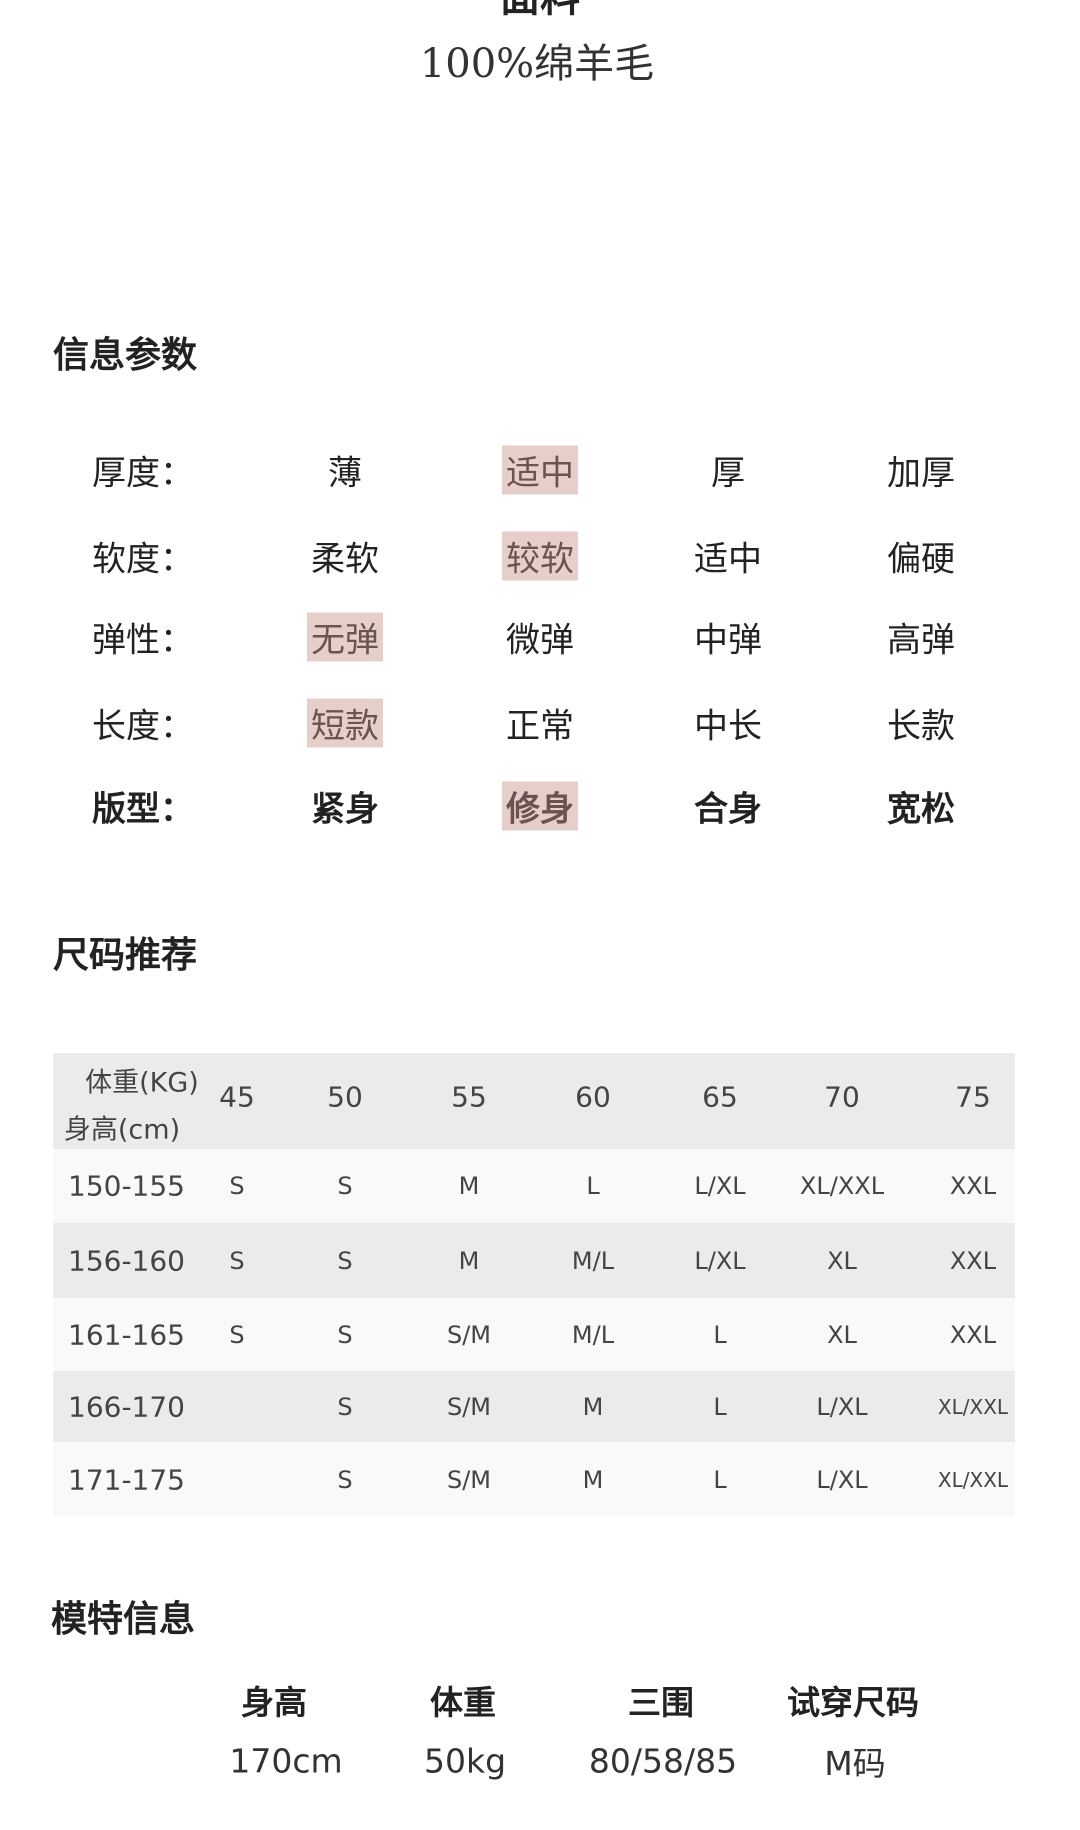 This screenshot has width=1080, height=1830. Describe the element at coordinates (126, 1334) in the screenshot. I see `height-cell: 161-165` at that location.